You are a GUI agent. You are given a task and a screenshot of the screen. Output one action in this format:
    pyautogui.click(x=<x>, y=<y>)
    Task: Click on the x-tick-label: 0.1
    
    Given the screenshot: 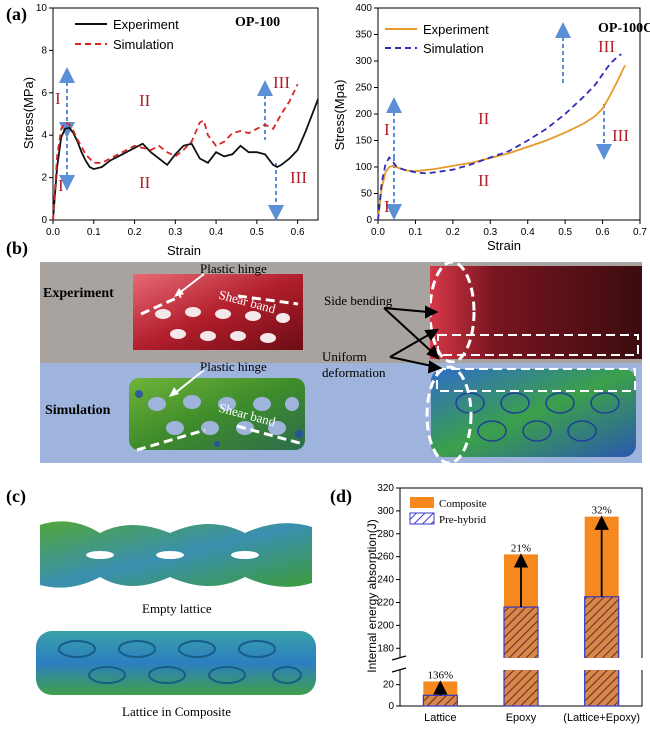 What is the action you would take?
    pyautogui.click(x=94, y=232)
    